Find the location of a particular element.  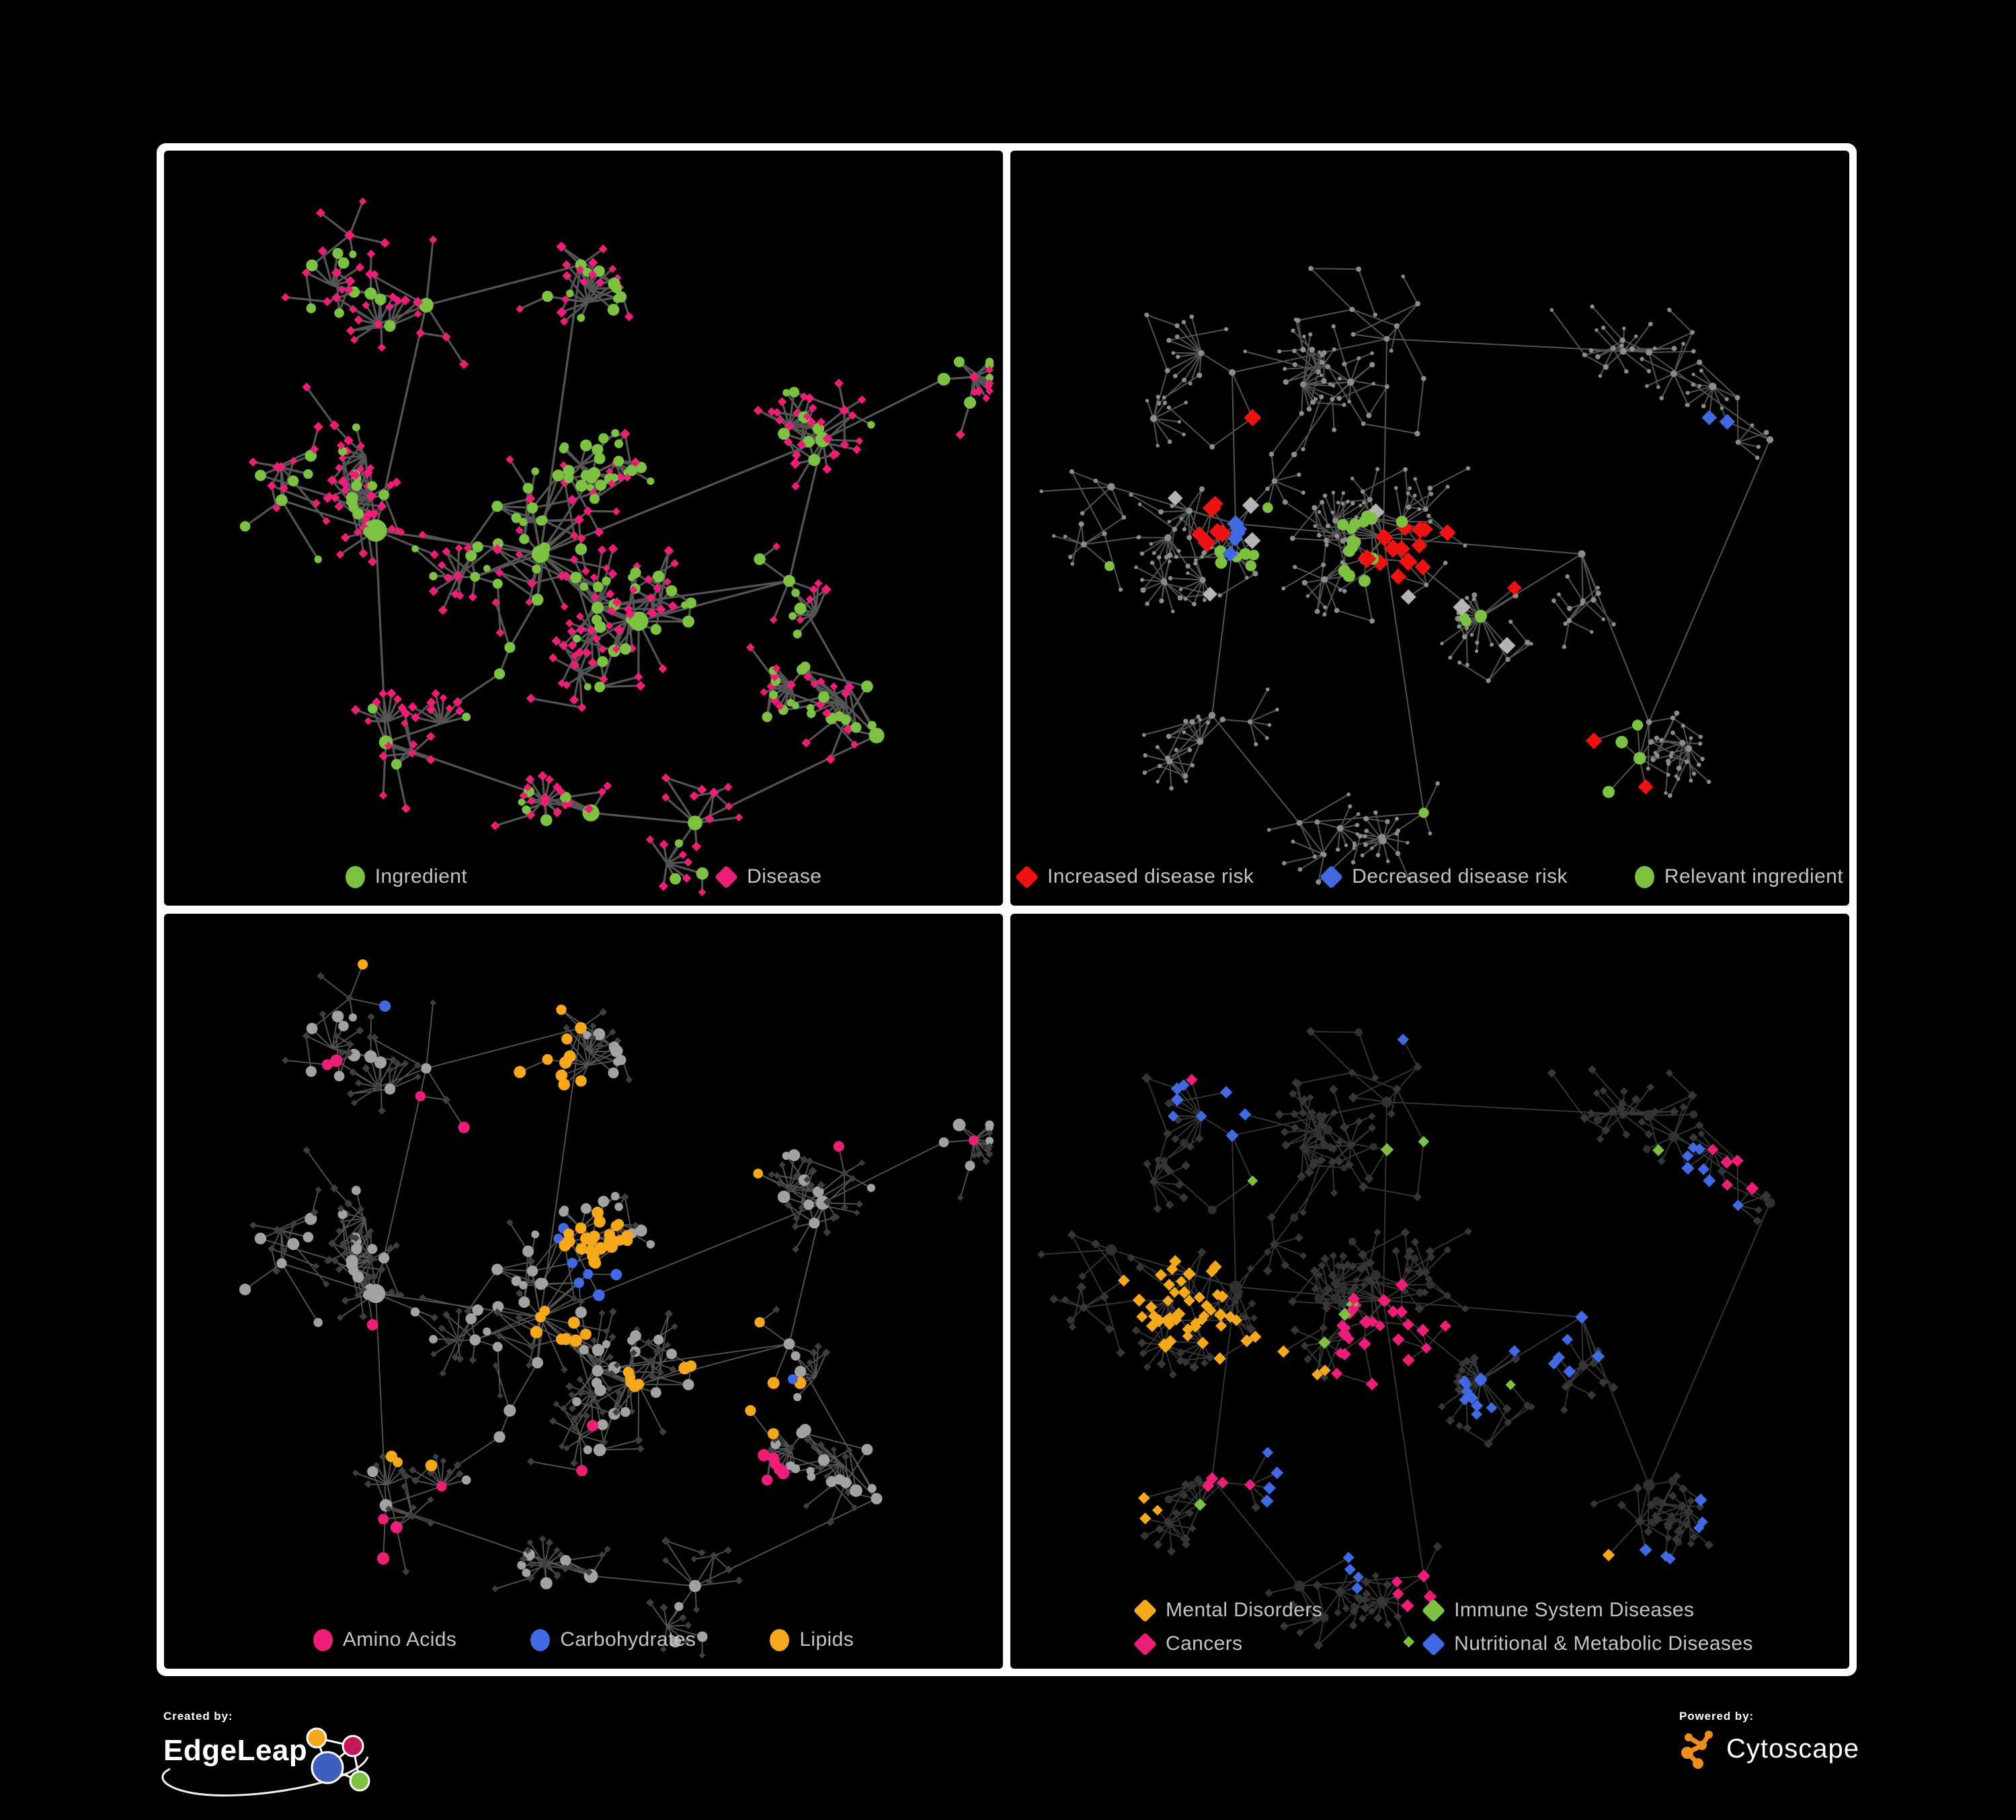

diamond-icon-red is located at coordinates (1026, 877).